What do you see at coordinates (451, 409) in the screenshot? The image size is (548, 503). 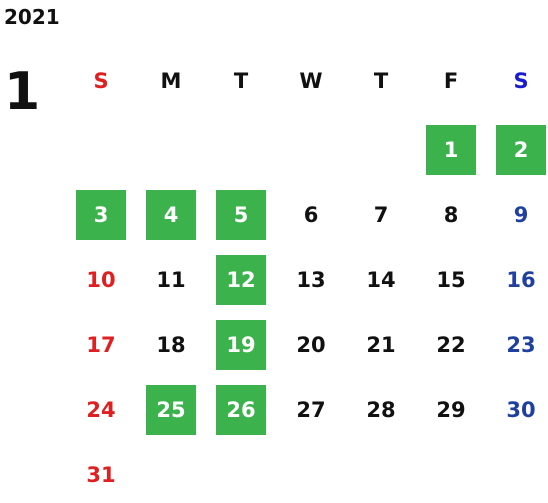 I see `day-cell-29: 29` at bounding box center [451, 409].